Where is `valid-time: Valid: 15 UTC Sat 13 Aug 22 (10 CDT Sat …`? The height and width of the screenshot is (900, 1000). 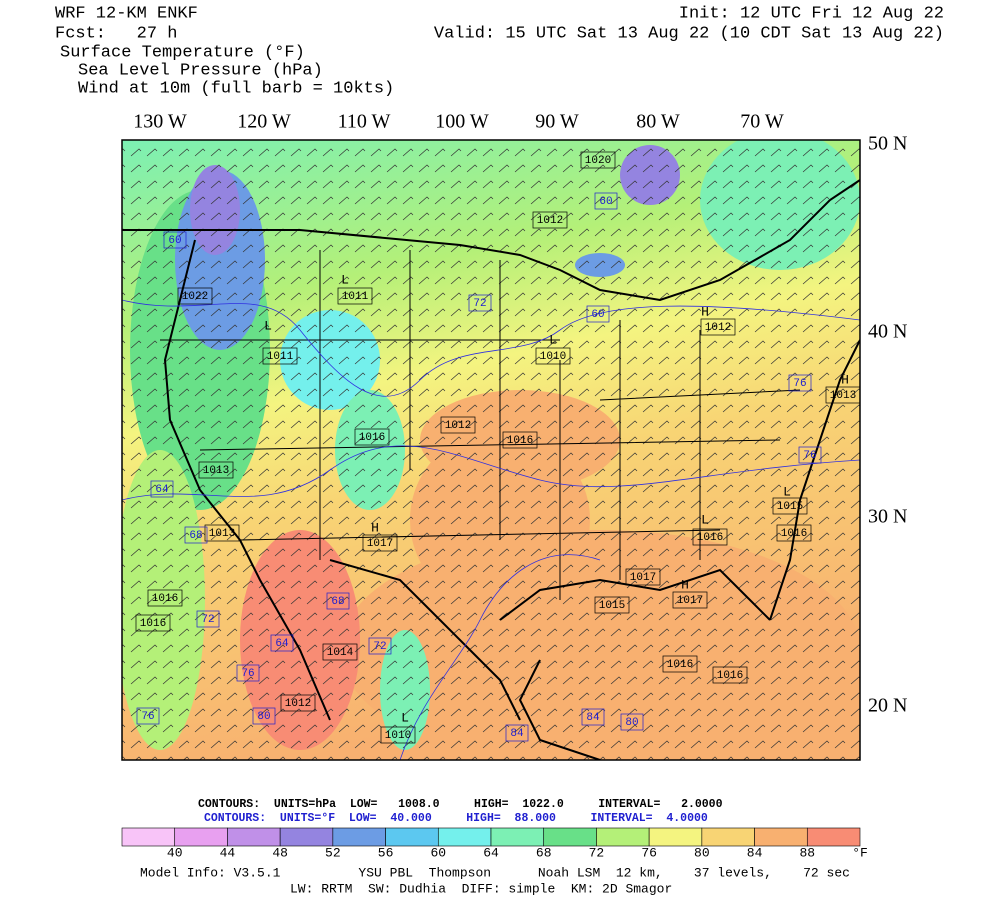
valid-time: Valid: 15 UTC Sat 13 Aug 22 (10 CDT Sat … is located at coordinates (689, 33).